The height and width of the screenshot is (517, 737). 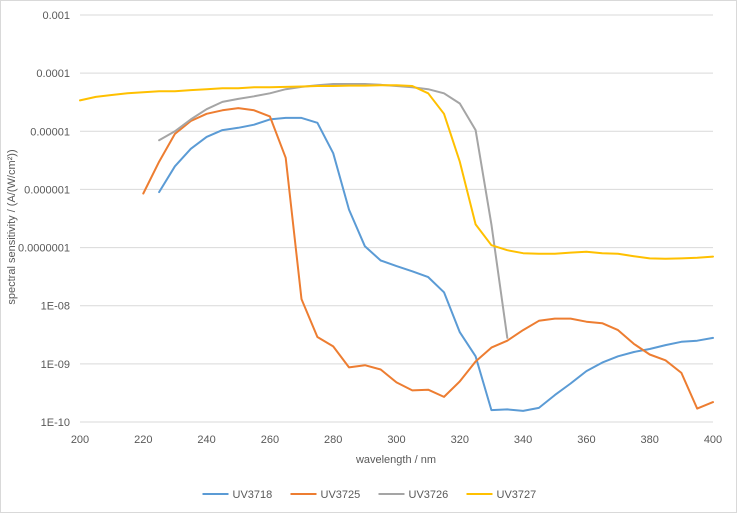 I want to click on x-tick-label: 200, so click(x=80, y=440).